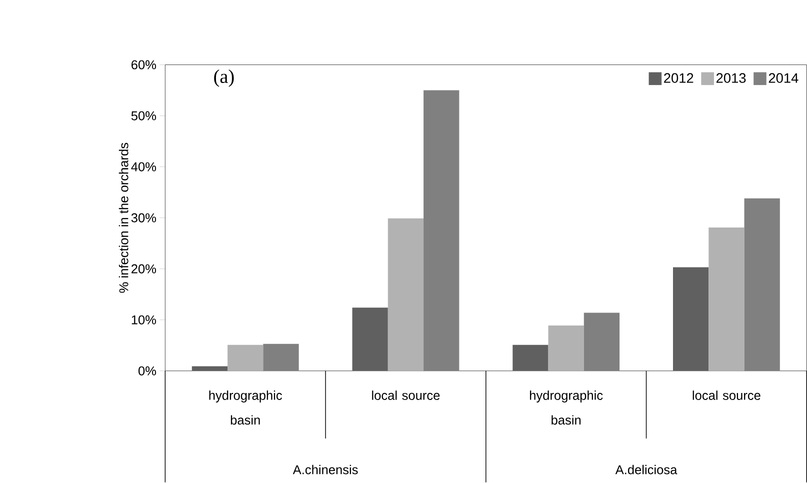 This screenshot has width=807, height=483. I want to click on y-tick-label: 60%, so click(144, 65).